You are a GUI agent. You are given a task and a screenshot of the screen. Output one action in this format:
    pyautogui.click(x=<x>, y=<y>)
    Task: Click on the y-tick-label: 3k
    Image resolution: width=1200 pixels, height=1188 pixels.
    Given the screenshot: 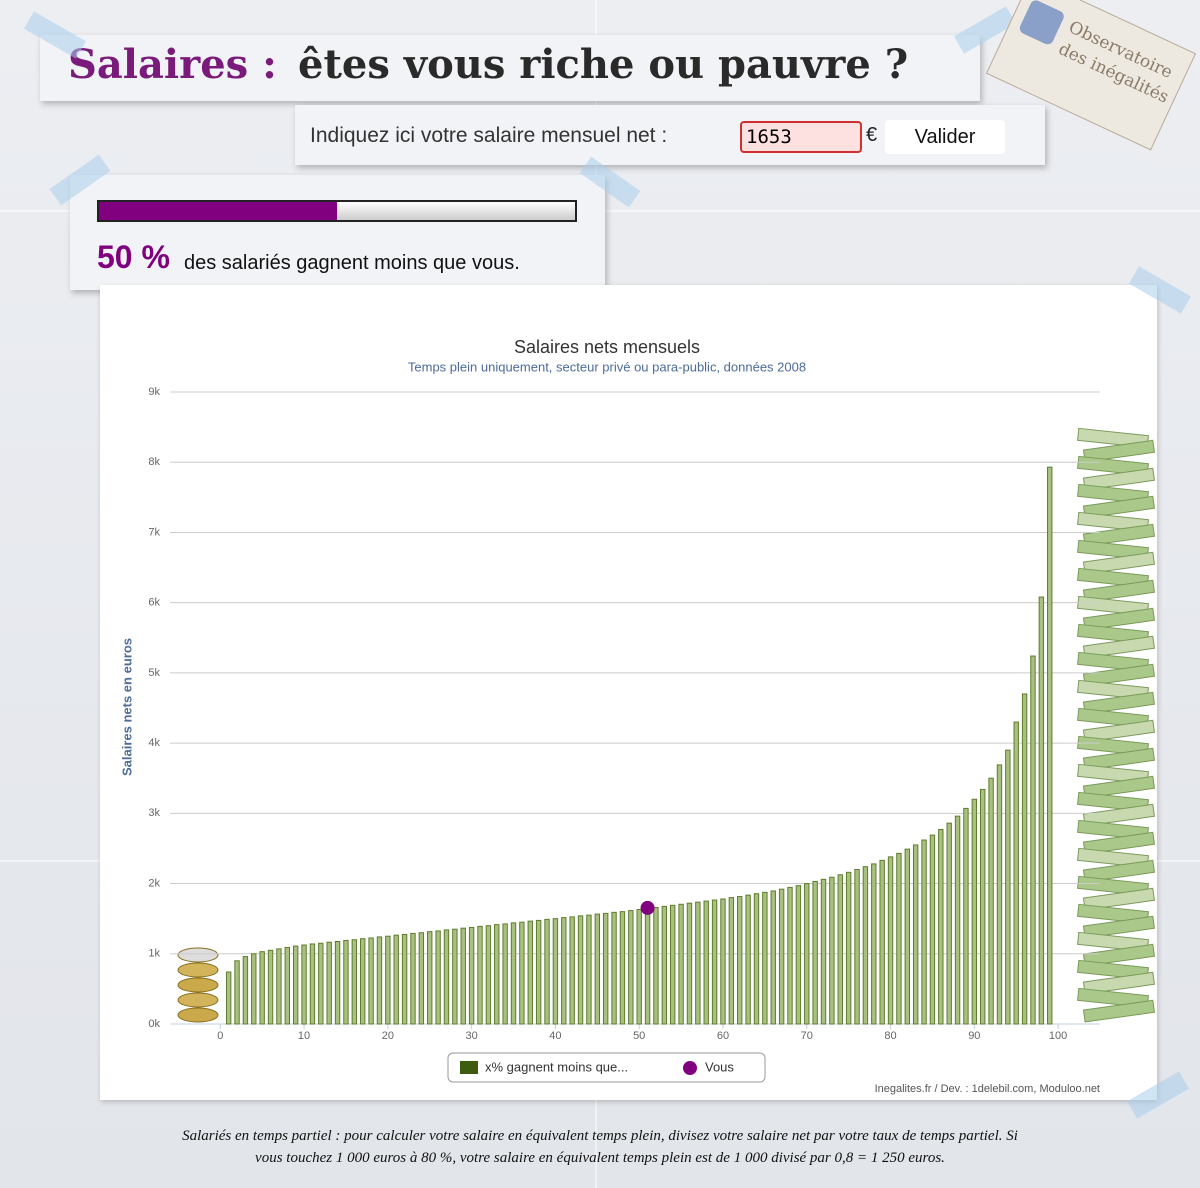 What is the action you would take?
    pyautogui.click(x=154, y=813)
    